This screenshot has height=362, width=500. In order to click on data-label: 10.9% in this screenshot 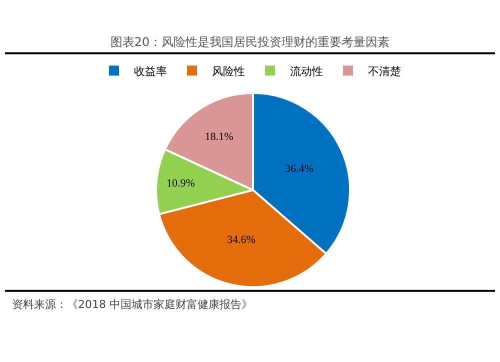, I will do `click(180, 183)`.